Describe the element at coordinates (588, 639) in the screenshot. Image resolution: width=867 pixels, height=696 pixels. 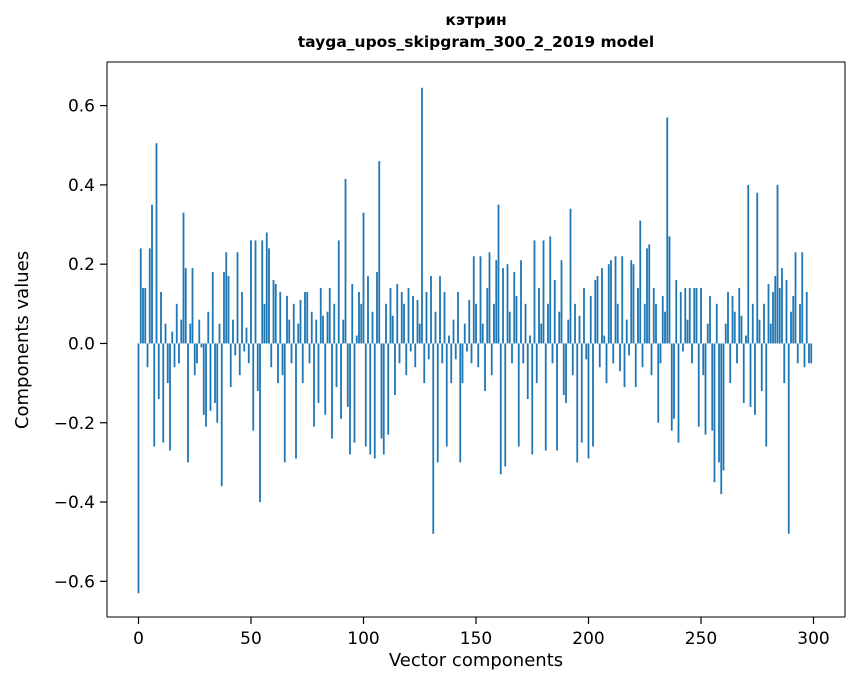
I see `x-tick-label: 200` at that location.